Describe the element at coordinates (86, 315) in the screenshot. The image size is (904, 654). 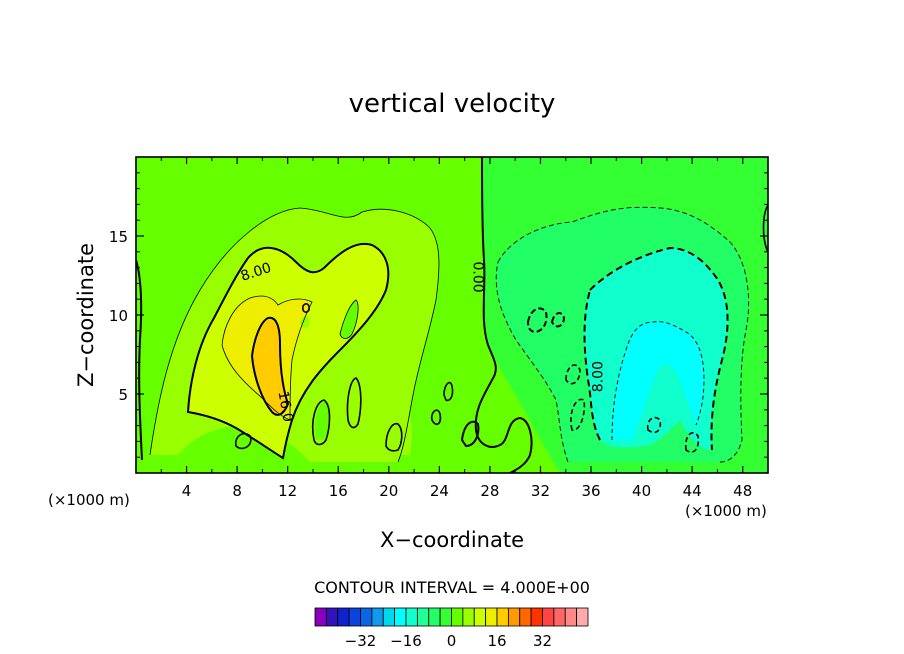
I see `y-axis-label: Z−coordinate` at that location.